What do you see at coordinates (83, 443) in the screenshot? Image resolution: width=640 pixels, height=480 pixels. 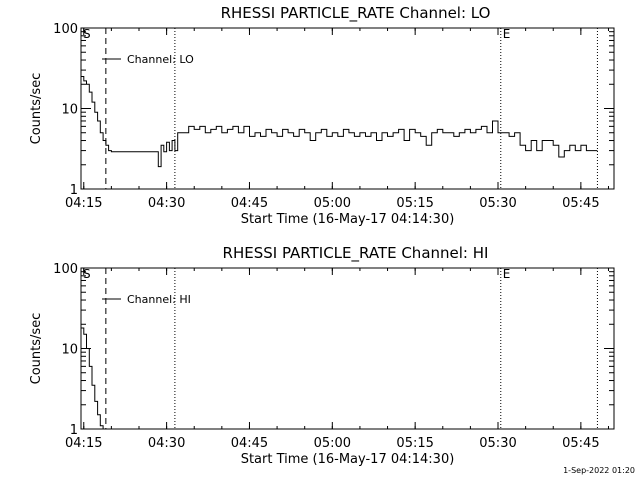 I see `panel-2-x-tick-label: 04:15` at bounding box center [83, 443].